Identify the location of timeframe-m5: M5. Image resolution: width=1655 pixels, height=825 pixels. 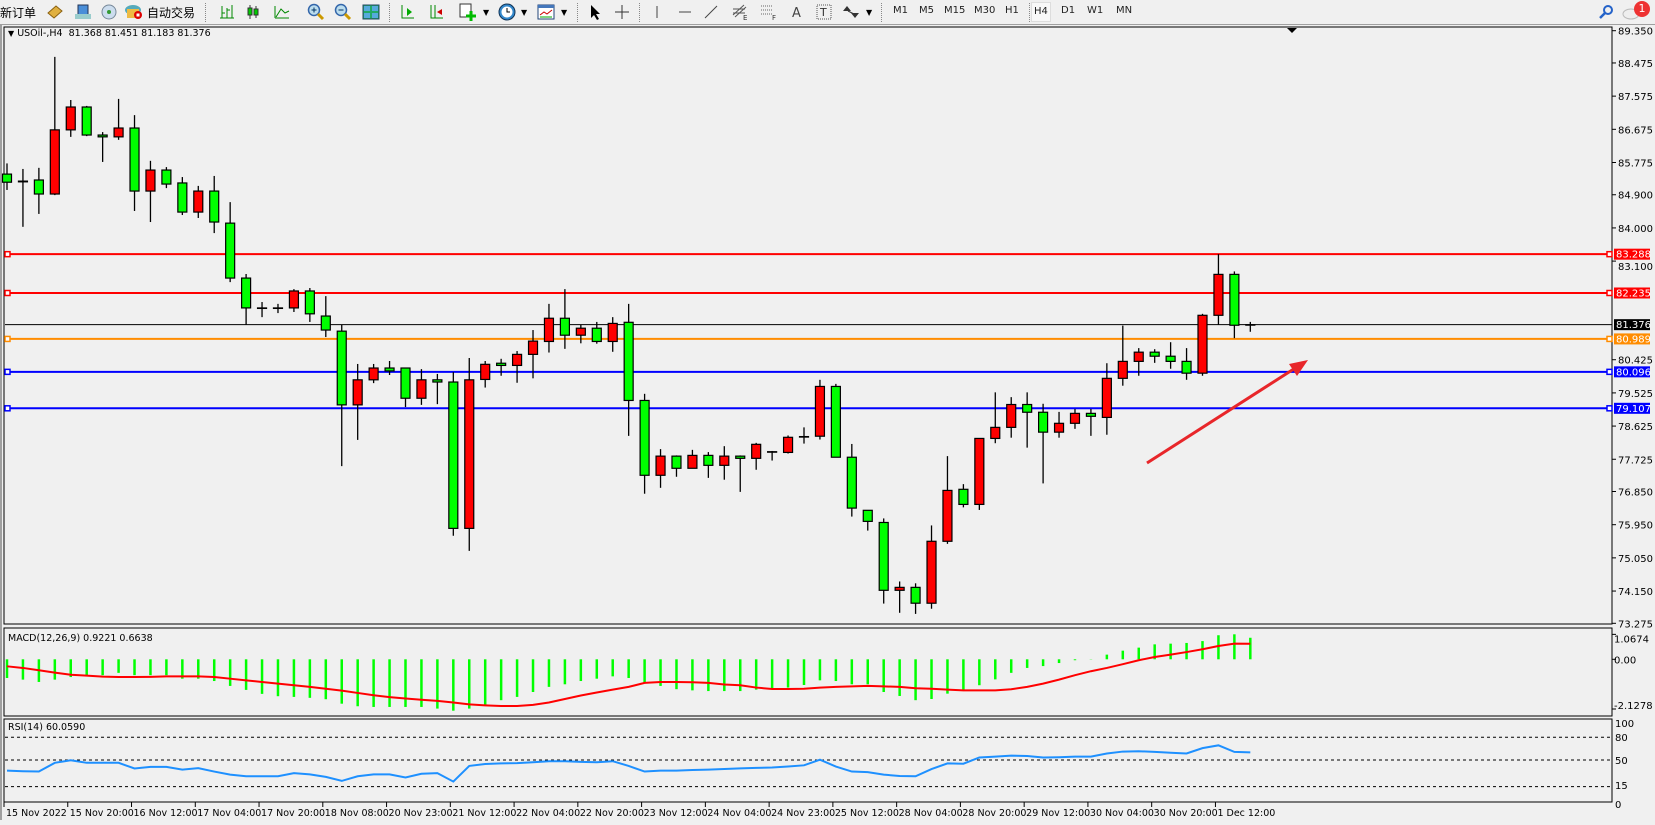
(926, 10).